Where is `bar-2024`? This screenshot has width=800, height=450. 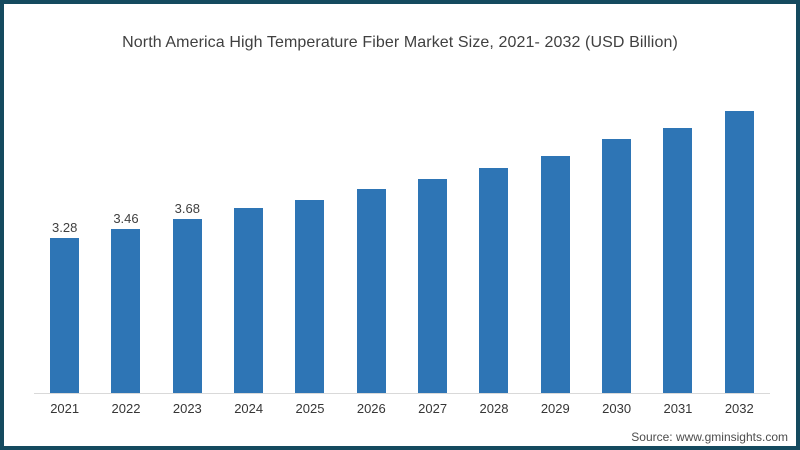 bar-2024 is located at coordinates (249, 300).